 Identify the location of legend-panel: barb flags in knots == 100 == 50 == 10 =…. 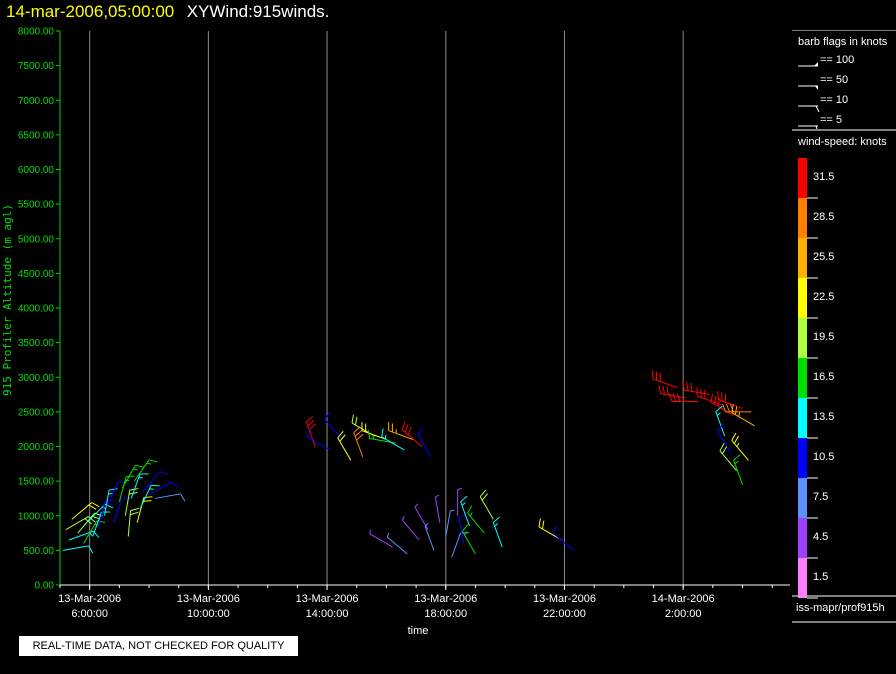
(844, 326).